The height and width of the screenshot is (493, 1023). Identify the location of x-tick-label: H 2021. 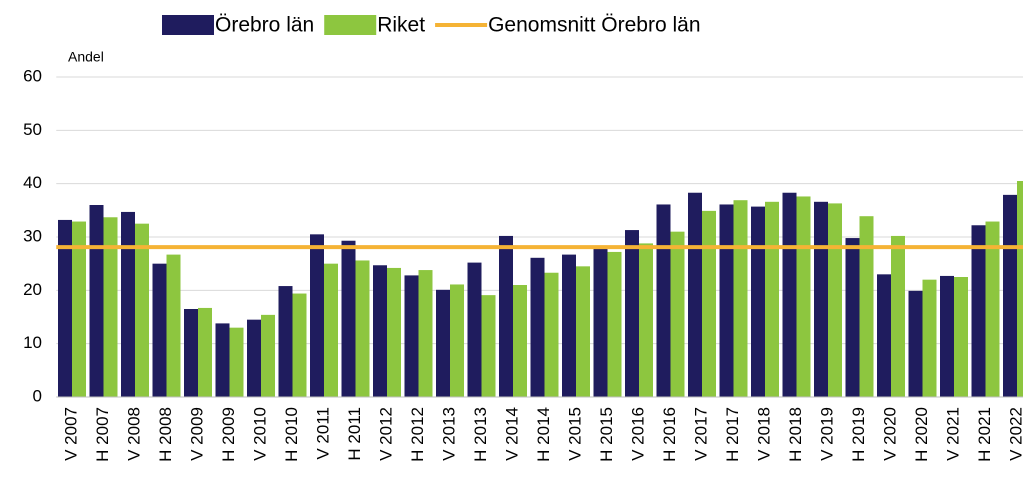
(984, 434).